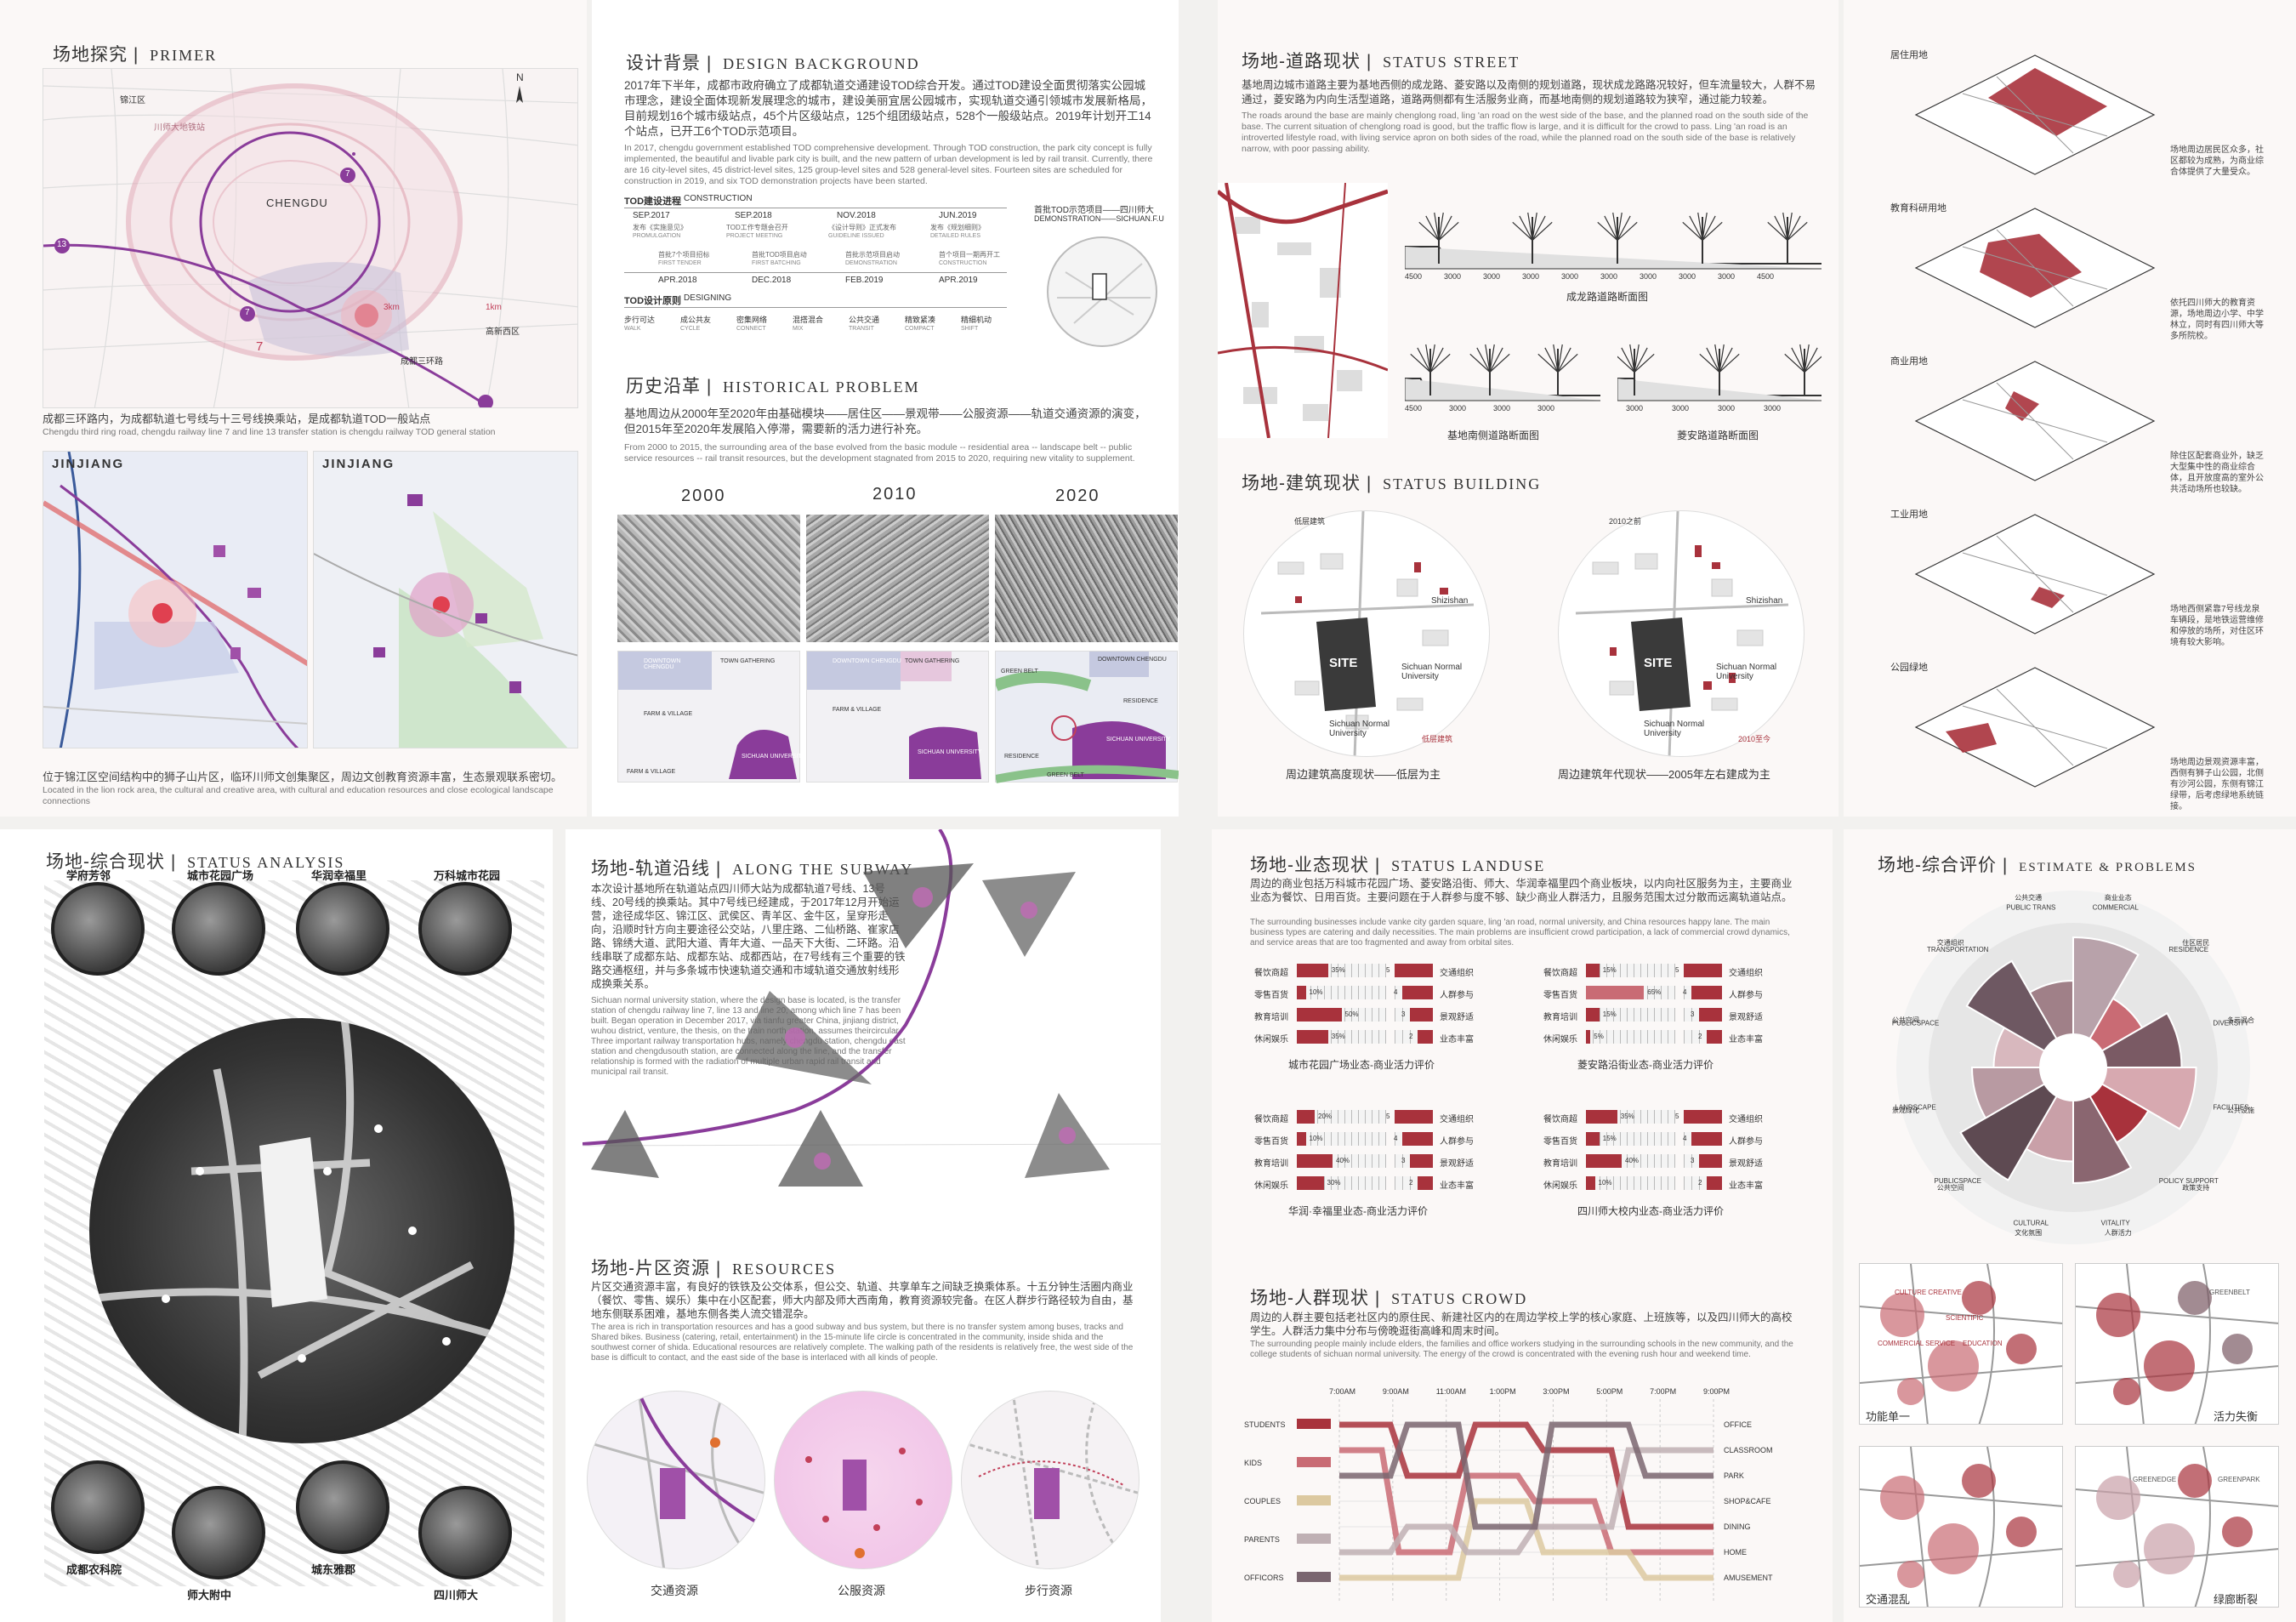  Describe the element at coordinates (456, 1595) in the screenshot. I see `site-photo-label: 四川师大` at that location.